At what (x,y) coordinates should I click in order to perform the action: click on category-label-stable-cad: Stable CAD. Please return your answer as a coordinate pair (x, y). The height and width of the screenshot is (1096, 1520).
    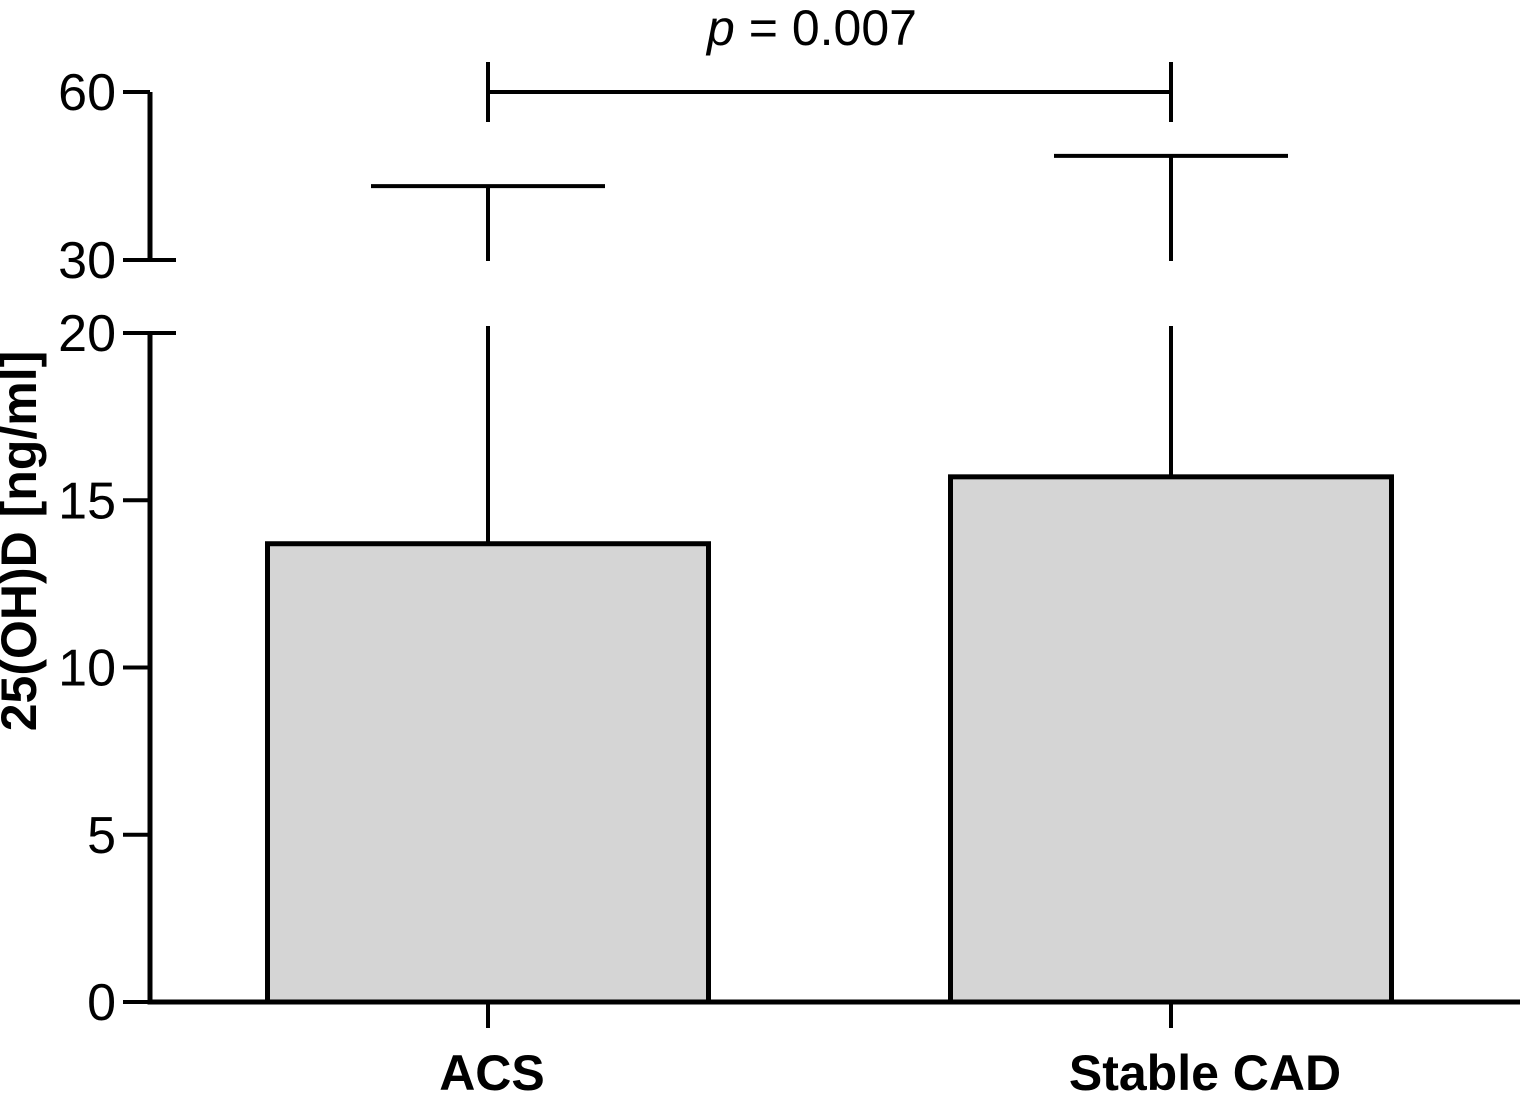
    Looking at the image, I should click on (1205, 1070).